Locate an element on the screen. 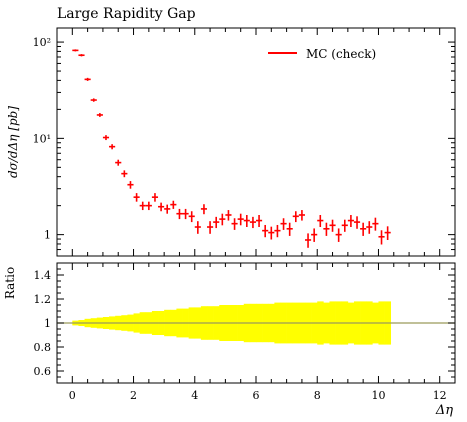 The image size is (467, 422). x-tick-label: 0 is located at coordinates (72, 395).